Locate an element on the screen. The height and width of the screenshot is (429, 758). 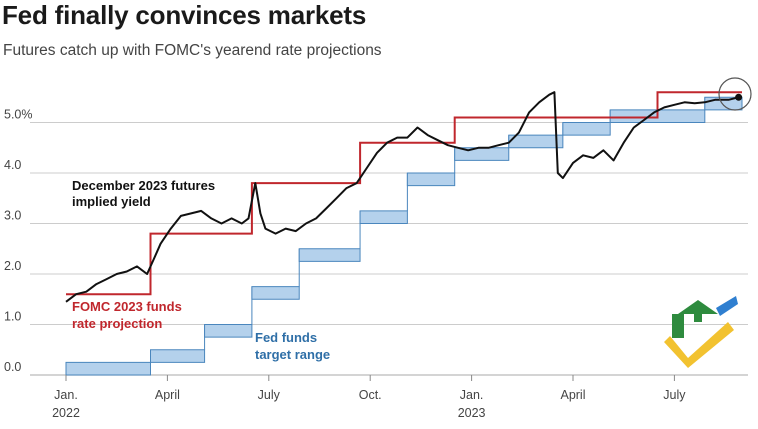
y-axis-labels: 0.0 1.0 2.0 3.0 4.0 5.0% is located at coordinates (18, 241).